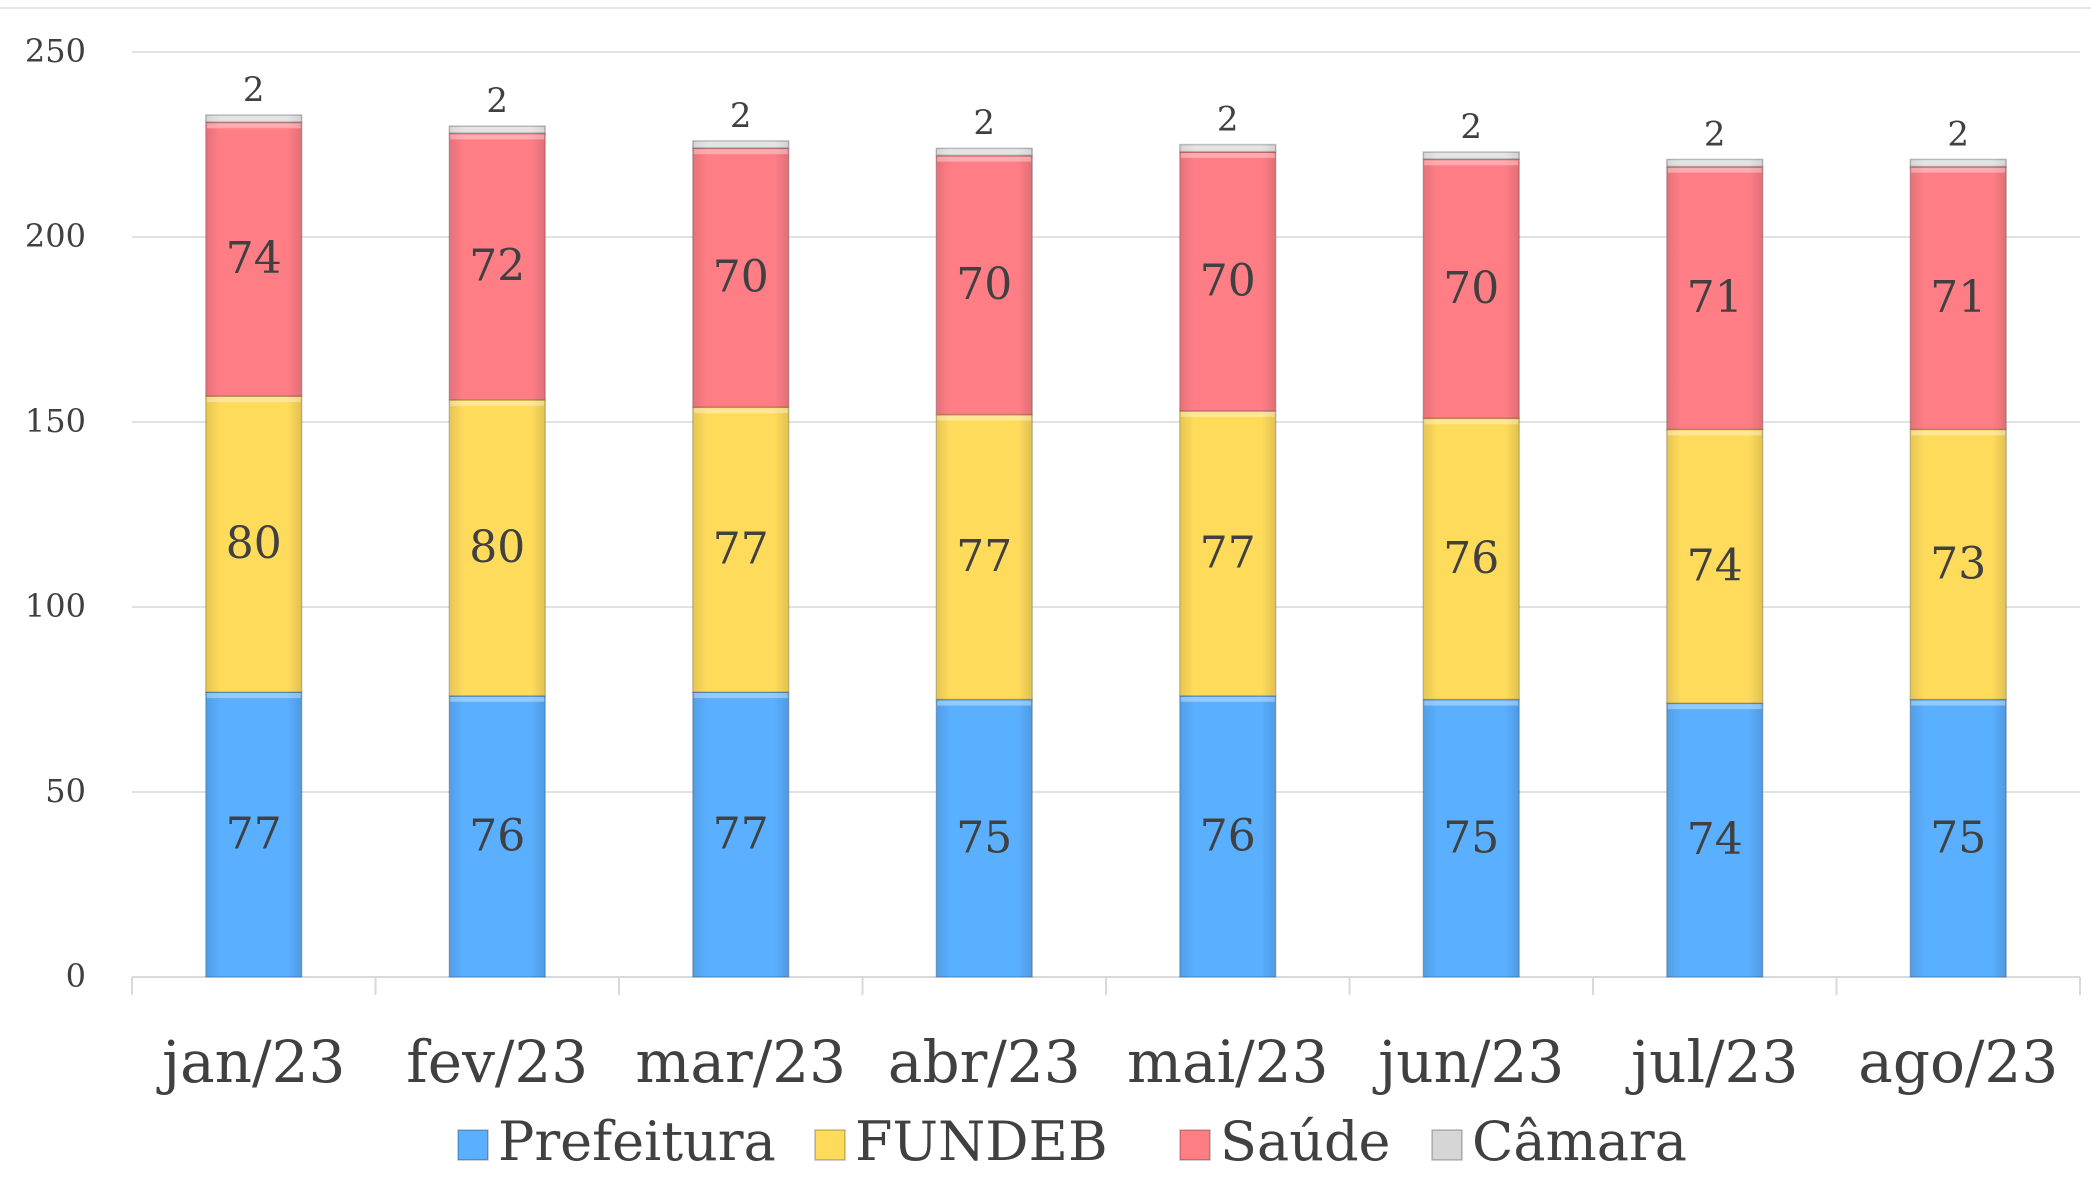  I want to click on bar-saude-mai-23-shading, so click(1227, 281).